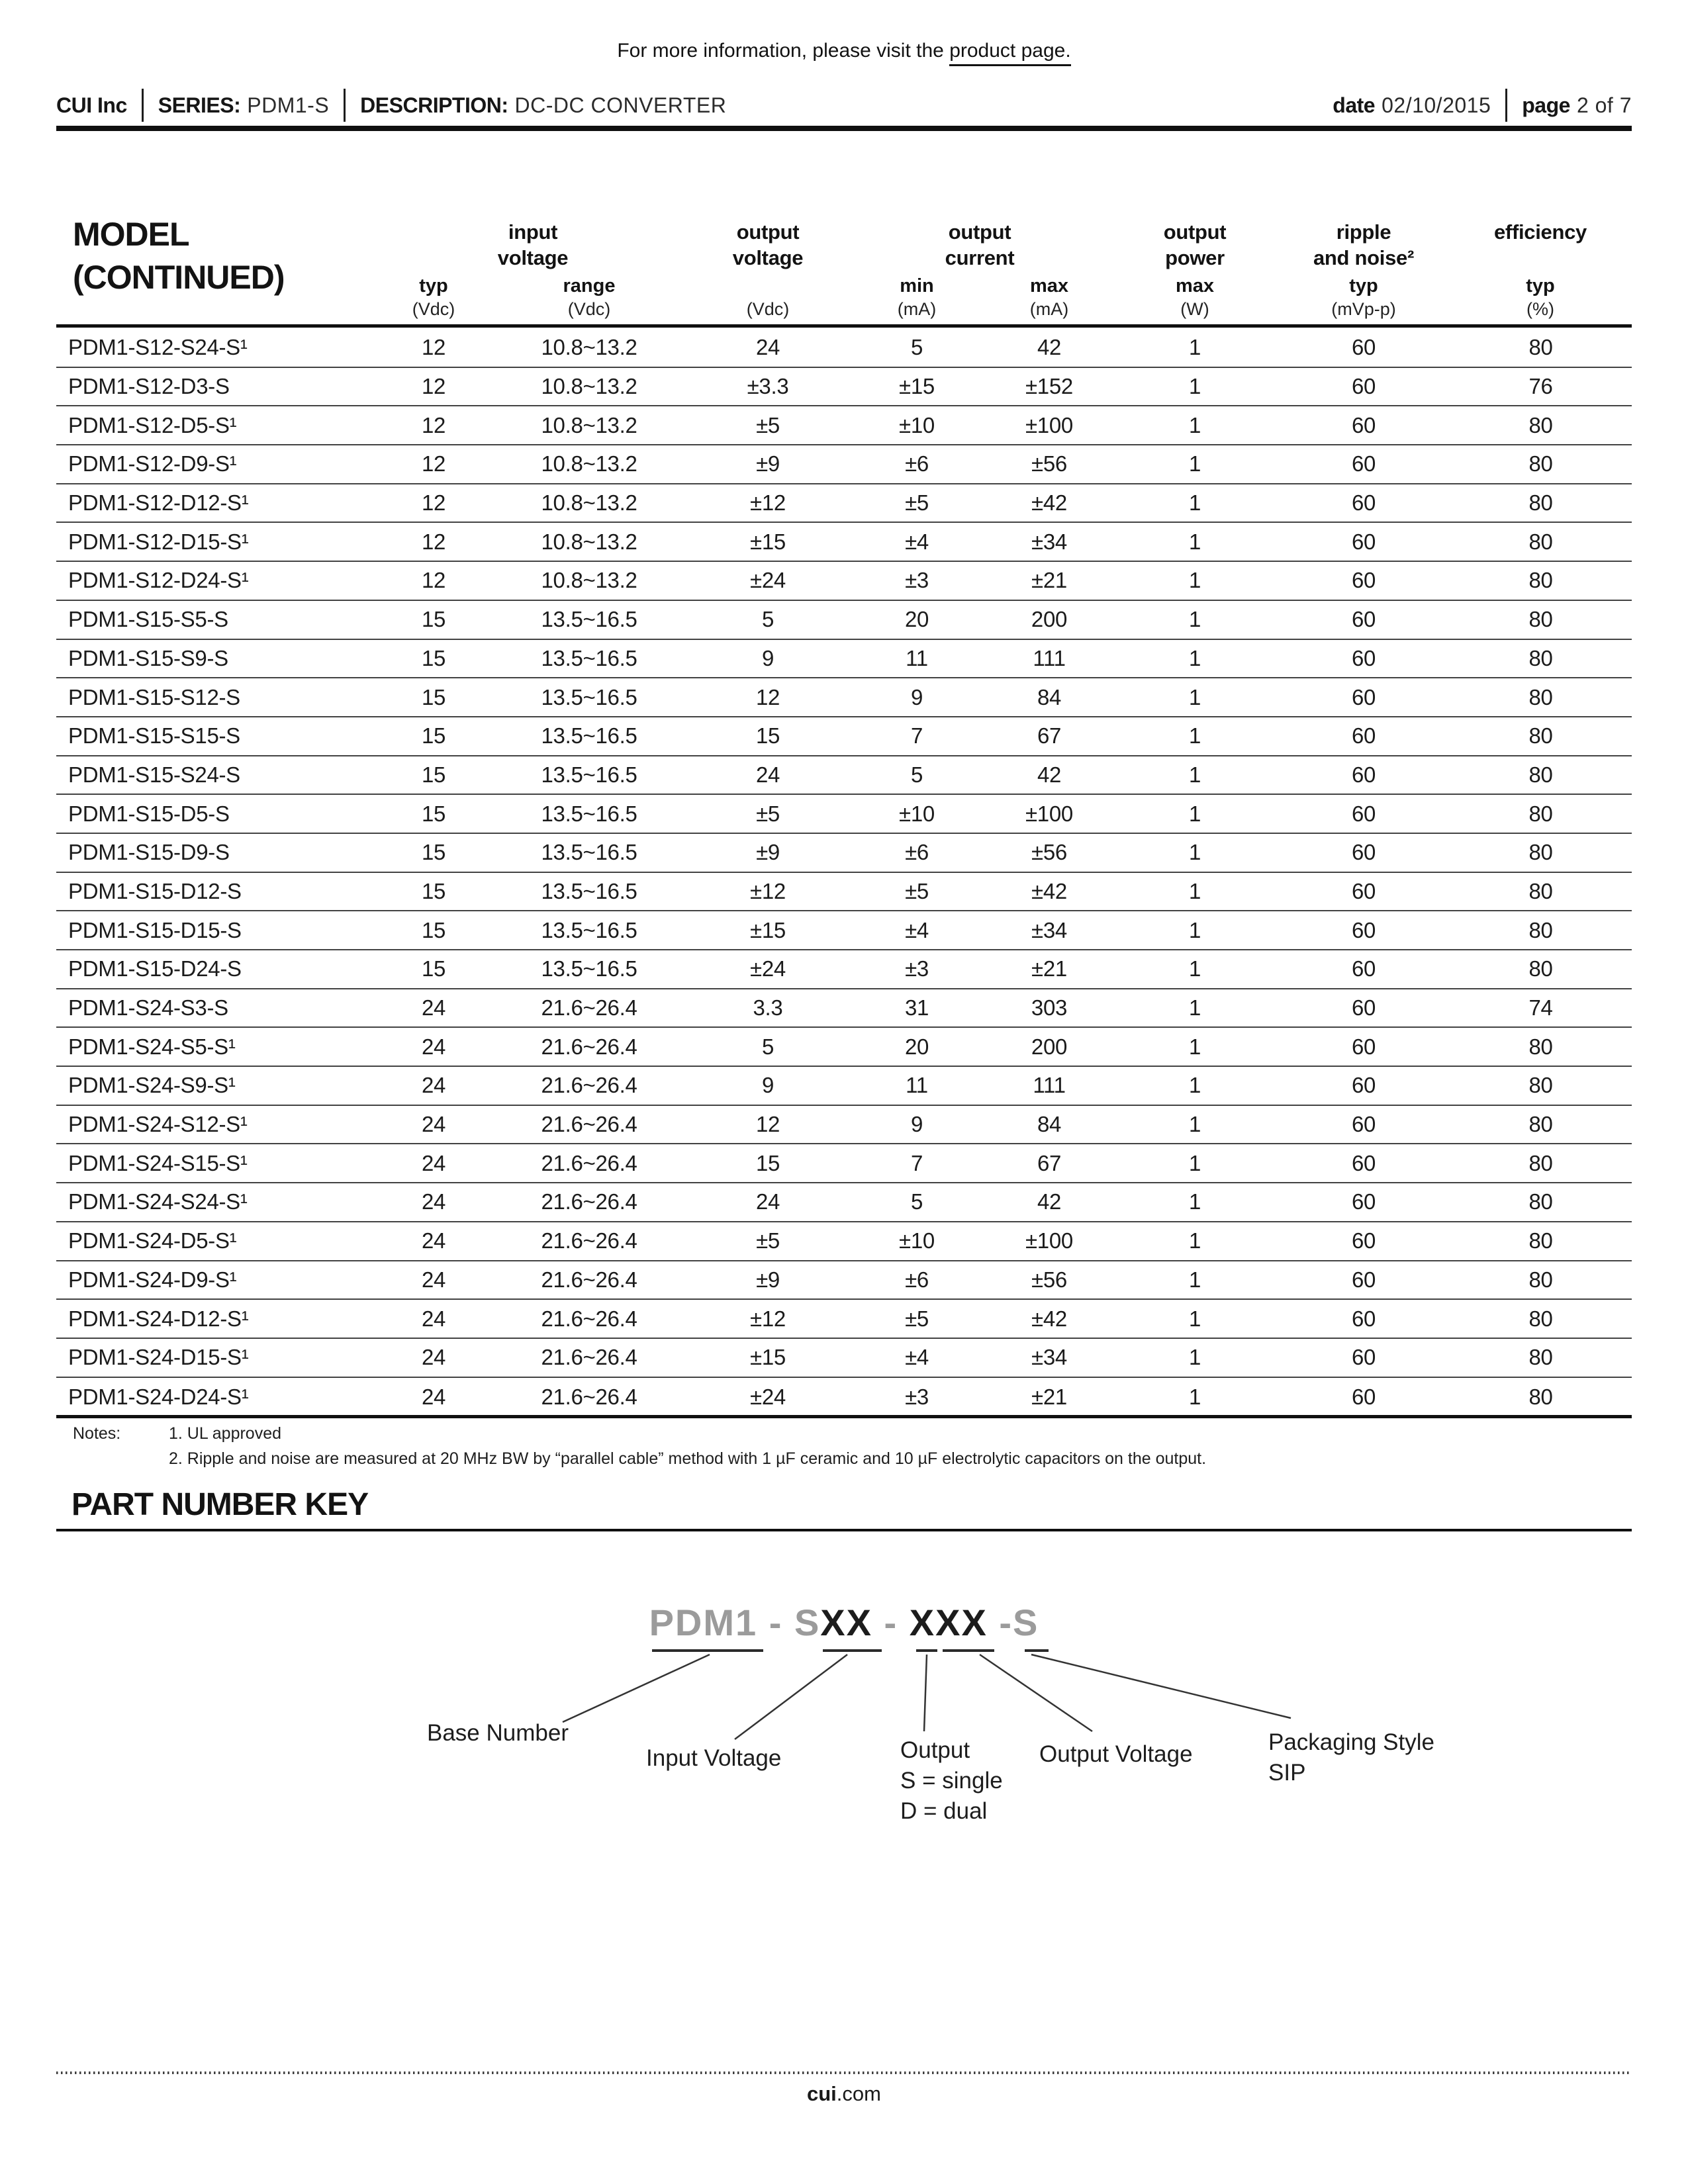 This screenshot has height=2184, width=1688. What do you see at coordinates (1049, 285) in the screenshot?
I see `col-attr-max: max` at bounding box center [1049, 285].